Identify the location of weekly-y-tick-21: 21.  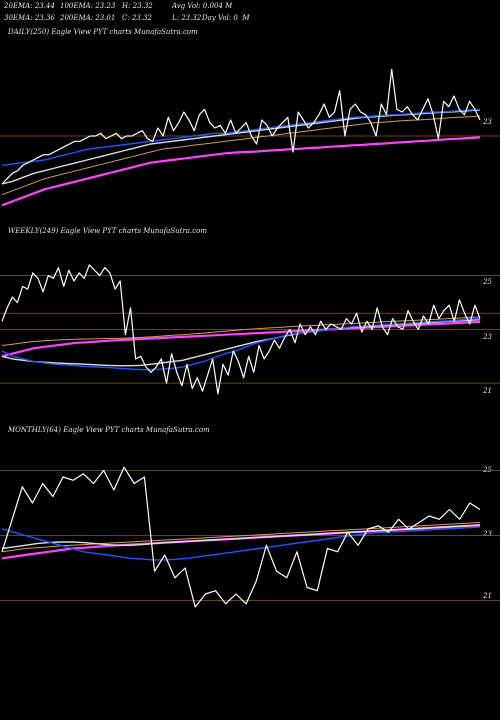
(487, 391).